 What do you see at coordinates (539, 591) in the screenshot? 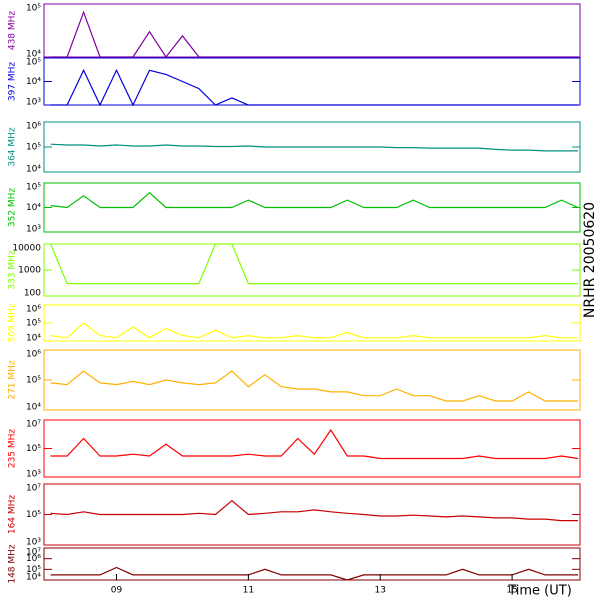
I see `x-axis-label: Time (UT)` at bounding box center [539, 591].